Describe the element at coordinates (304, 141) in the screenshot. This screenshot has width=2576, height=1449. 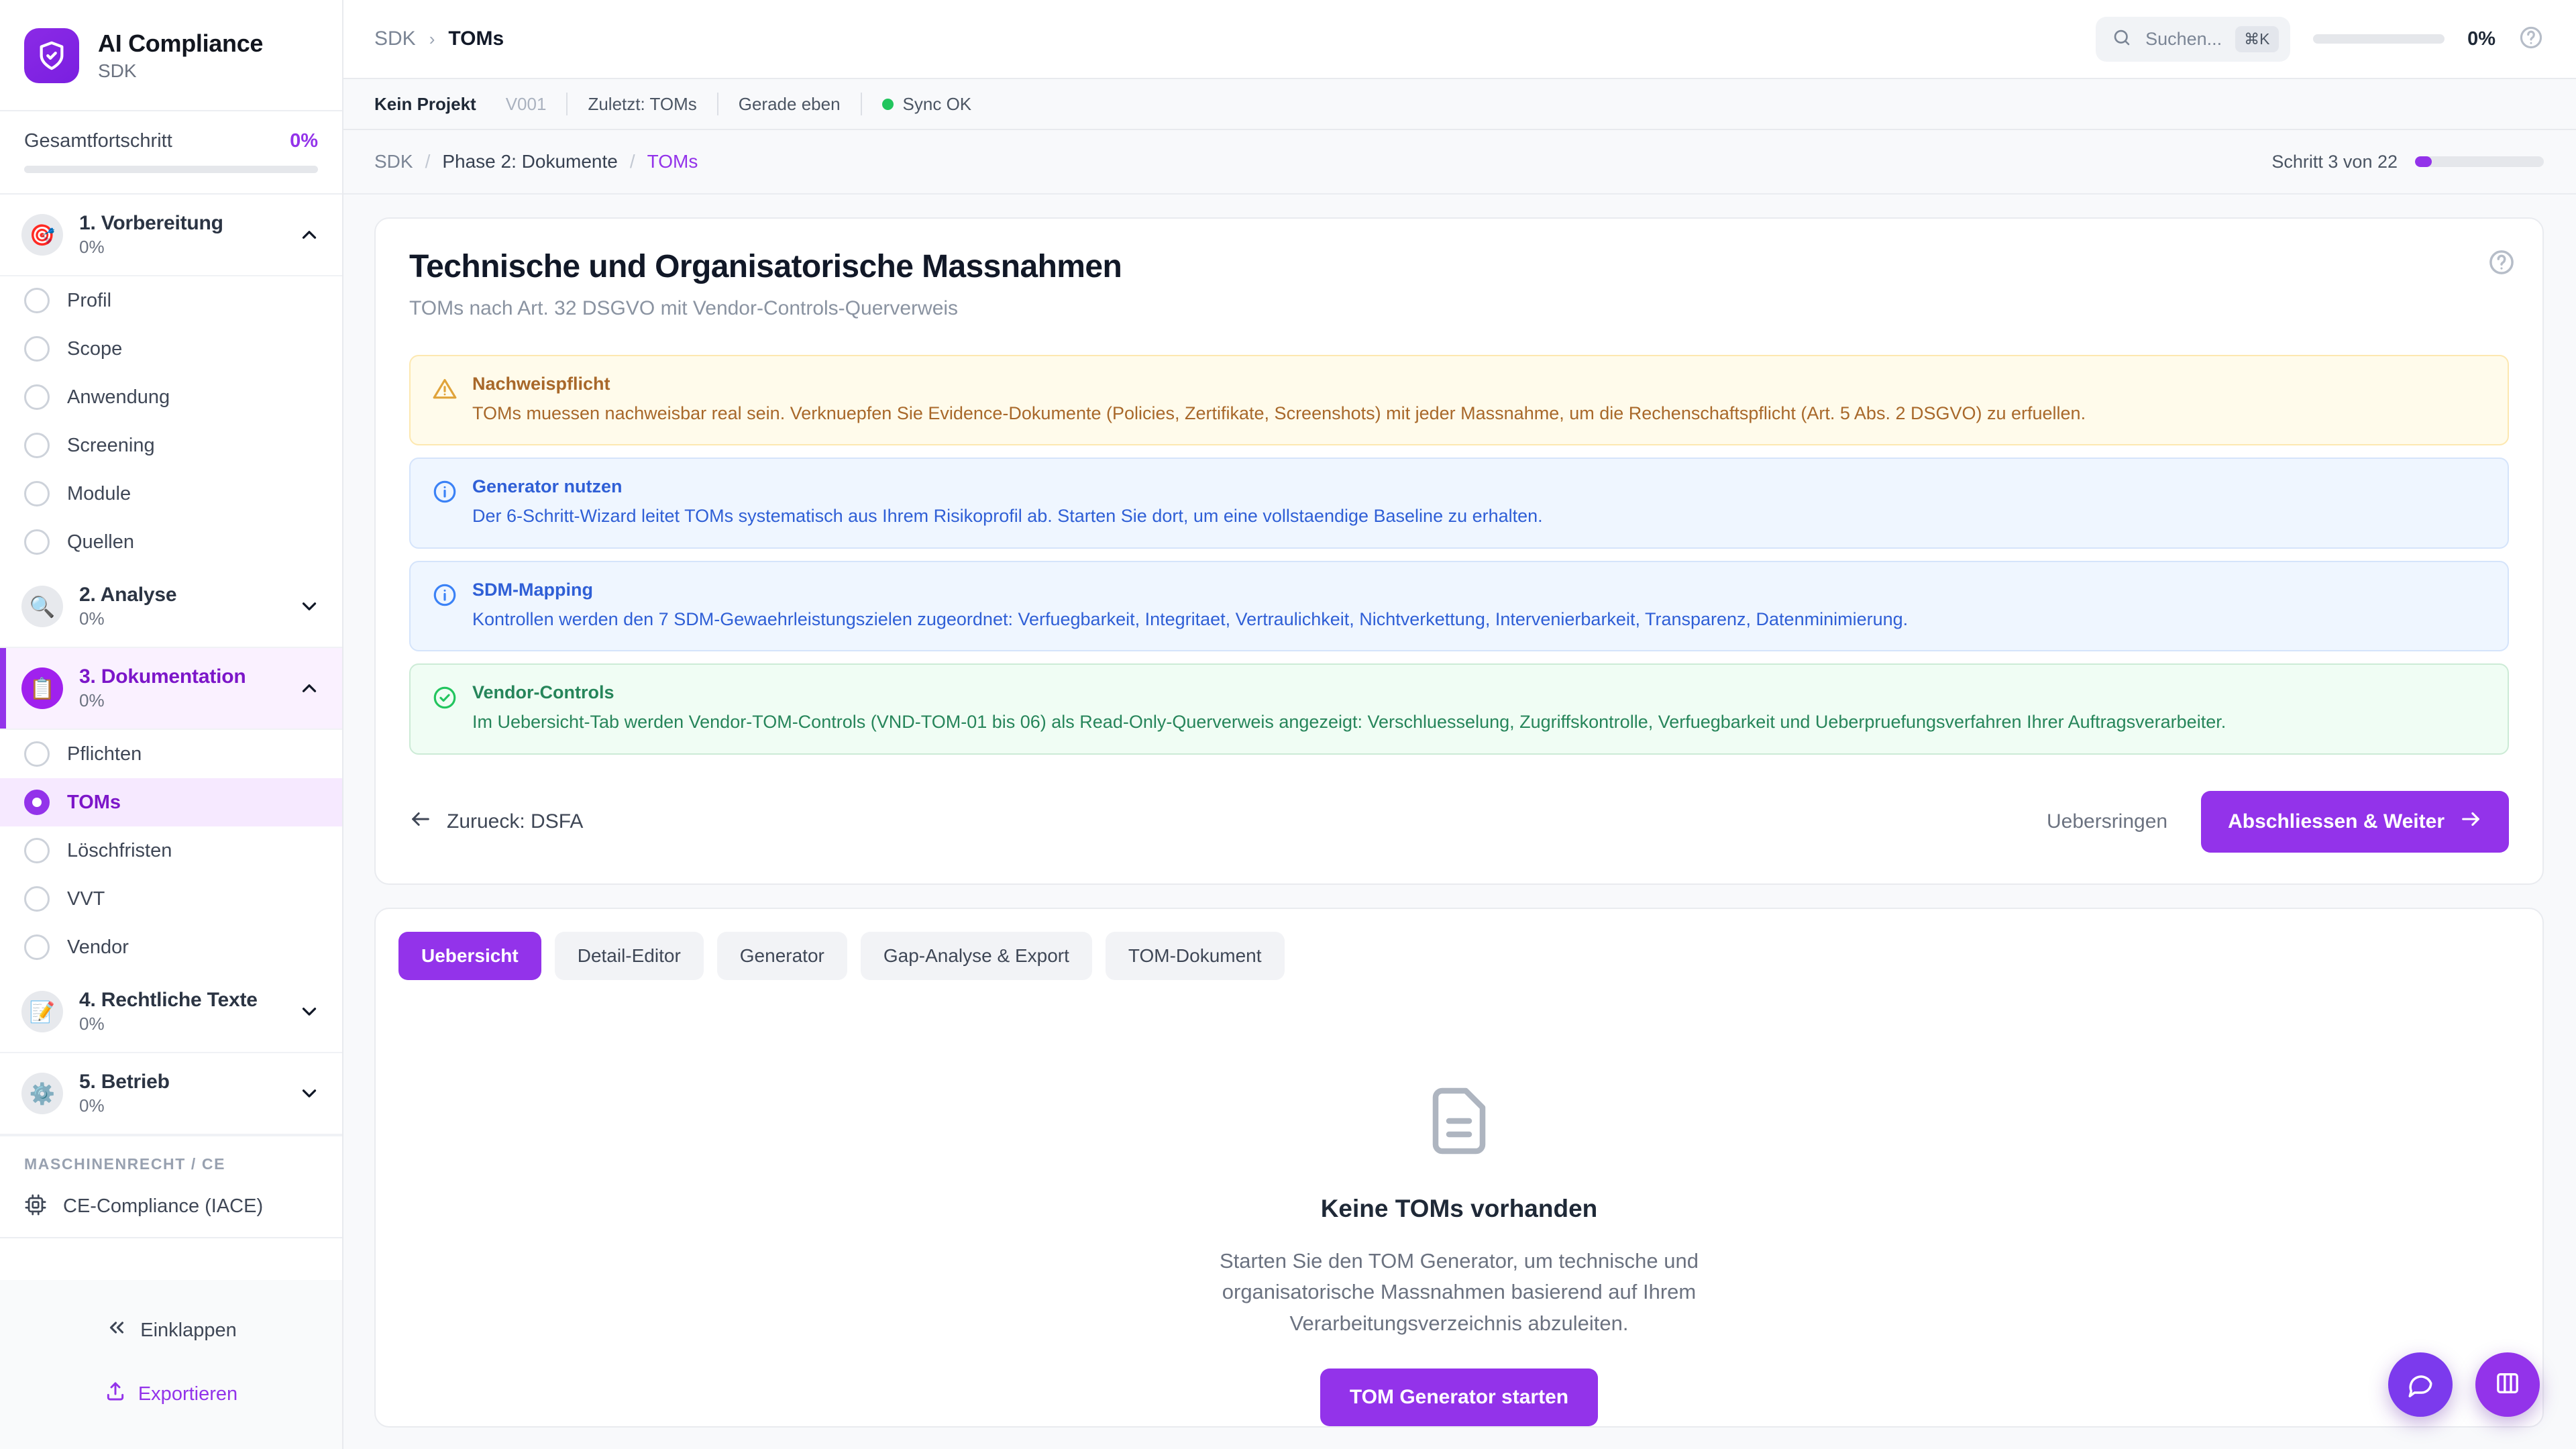
I see `overall-progress-value: 0%` at that location.